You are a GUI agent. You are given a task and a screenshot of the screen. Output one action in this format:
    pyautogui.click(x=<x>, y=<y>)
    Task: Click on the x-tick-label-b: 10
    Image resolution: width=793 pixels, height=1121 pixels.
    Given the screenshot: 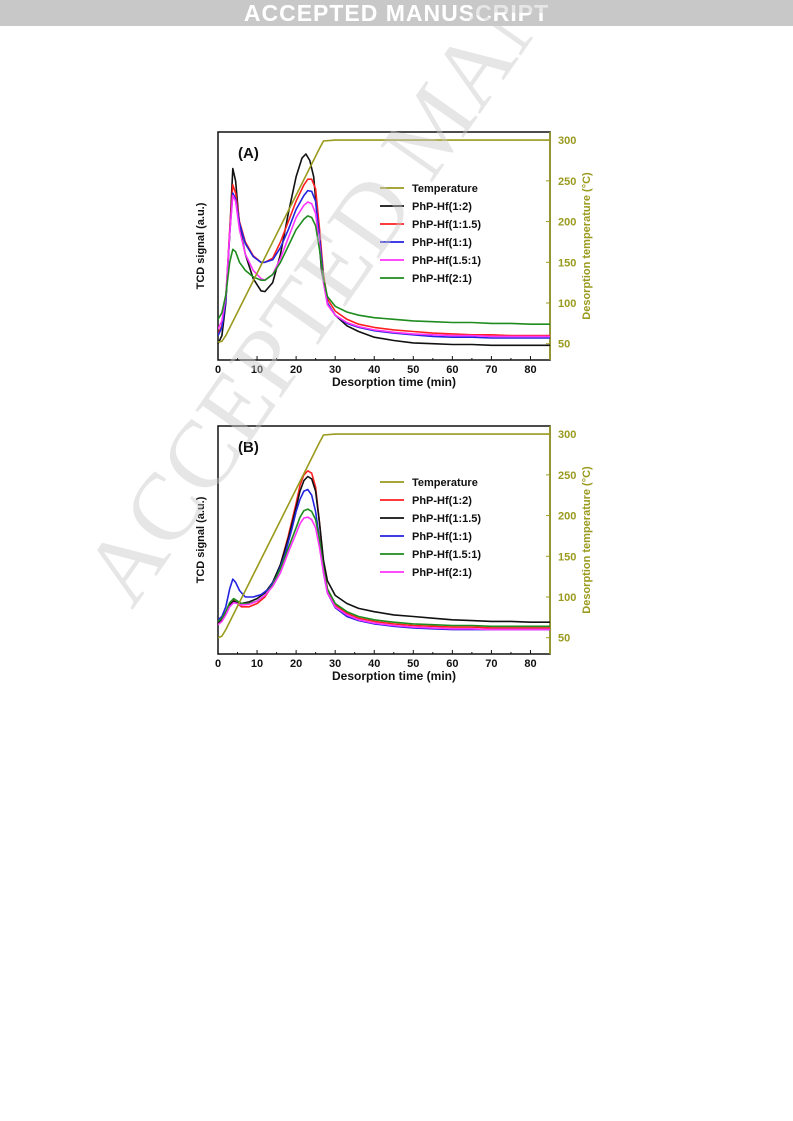 What is the action you would take?
    pyautogui.click(x=257, y=664)
    